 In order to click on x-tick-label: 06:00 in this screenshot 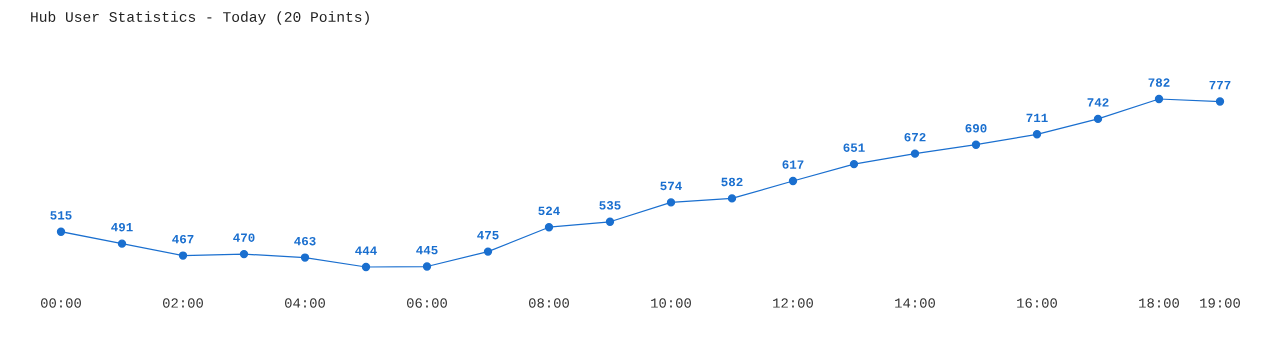, I will do `click(427, 303)`.